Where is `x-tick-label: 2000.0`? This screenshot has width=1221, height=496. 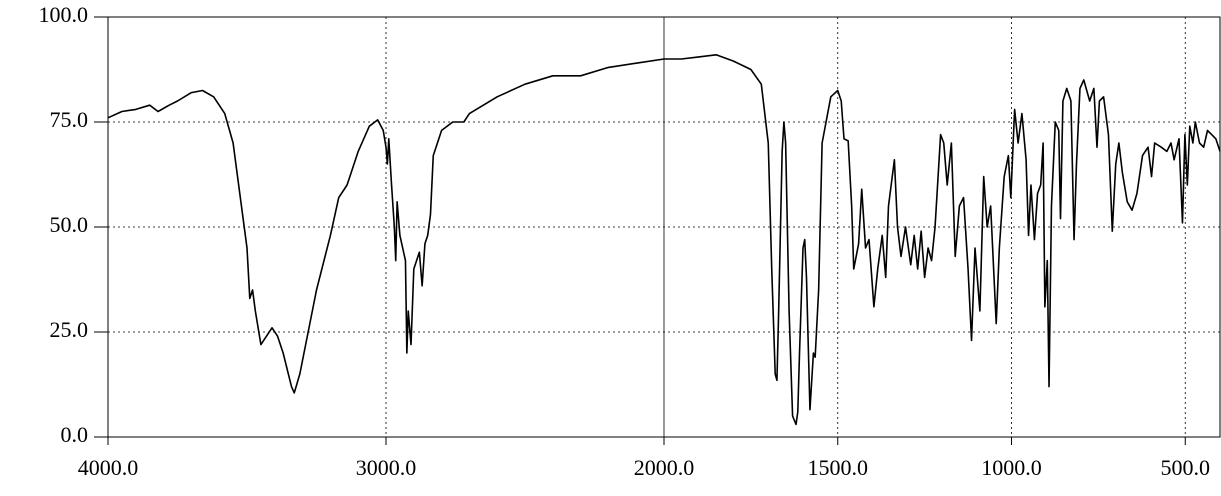 x-tick-label: 2000.0 is located at coordinates (664, 467).